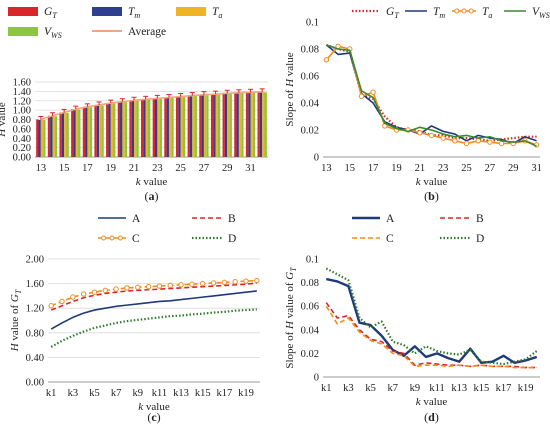  I want to click on x-tick-label: 15, so click(350, 168).